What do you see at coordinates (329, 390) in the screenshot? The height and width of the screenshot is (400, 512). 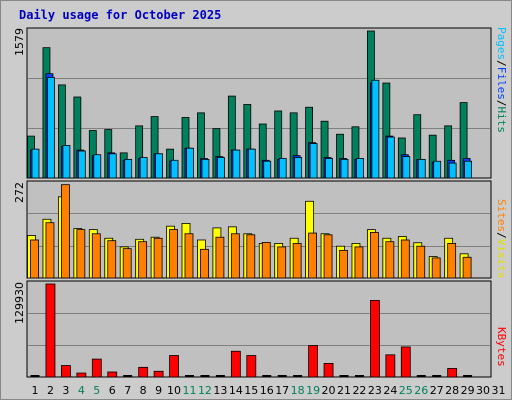 I see `x-tick-label: 20` at bounding box center [329, 390].